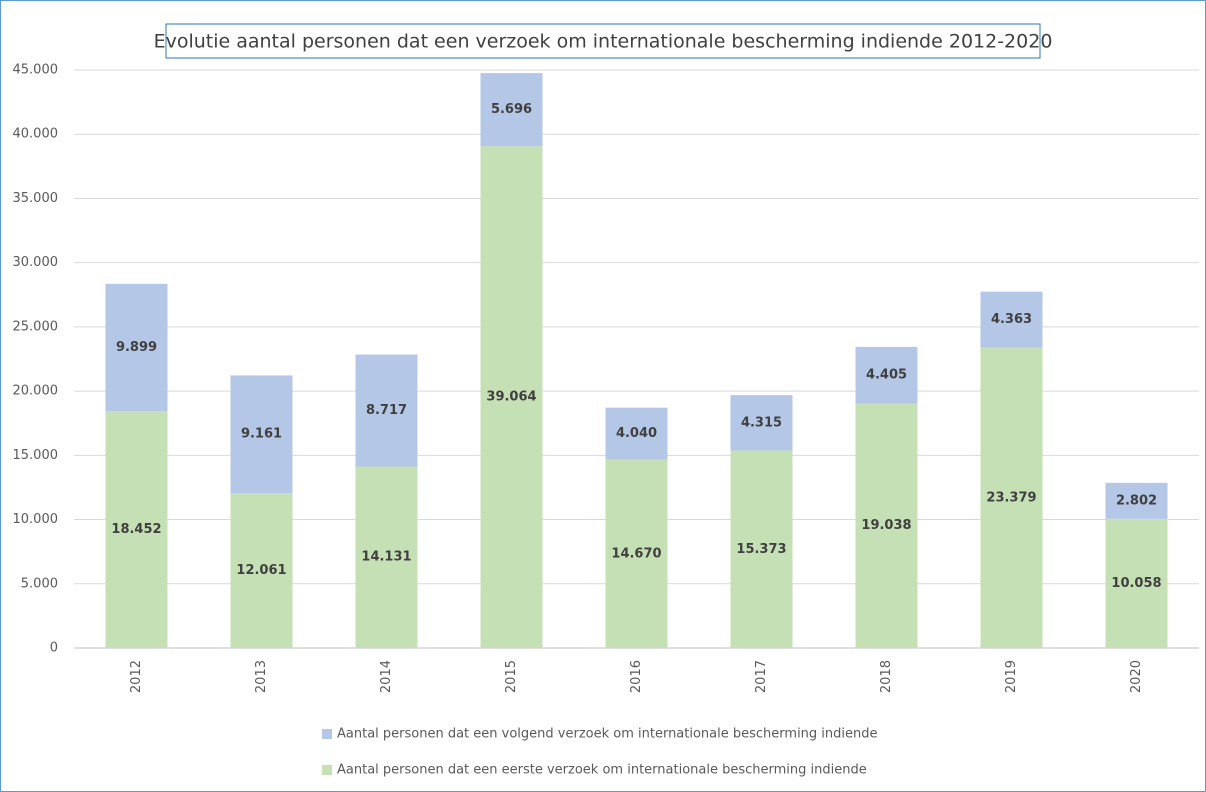 Image resolution: width=1206 pixels, height=792 pixels. What do you see at coordinates (36, 455) in the screenshot?
I see `y-tick-label: 15.000` at bounding box center [36, 455].